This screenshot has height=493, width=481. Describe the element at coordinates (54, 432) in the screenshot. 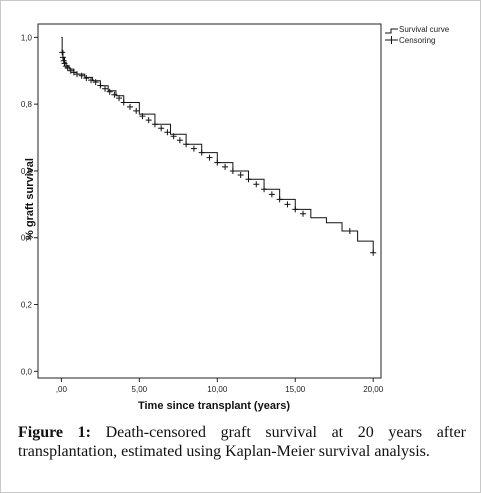

I see `caption-label: Figure 1:` at that location.